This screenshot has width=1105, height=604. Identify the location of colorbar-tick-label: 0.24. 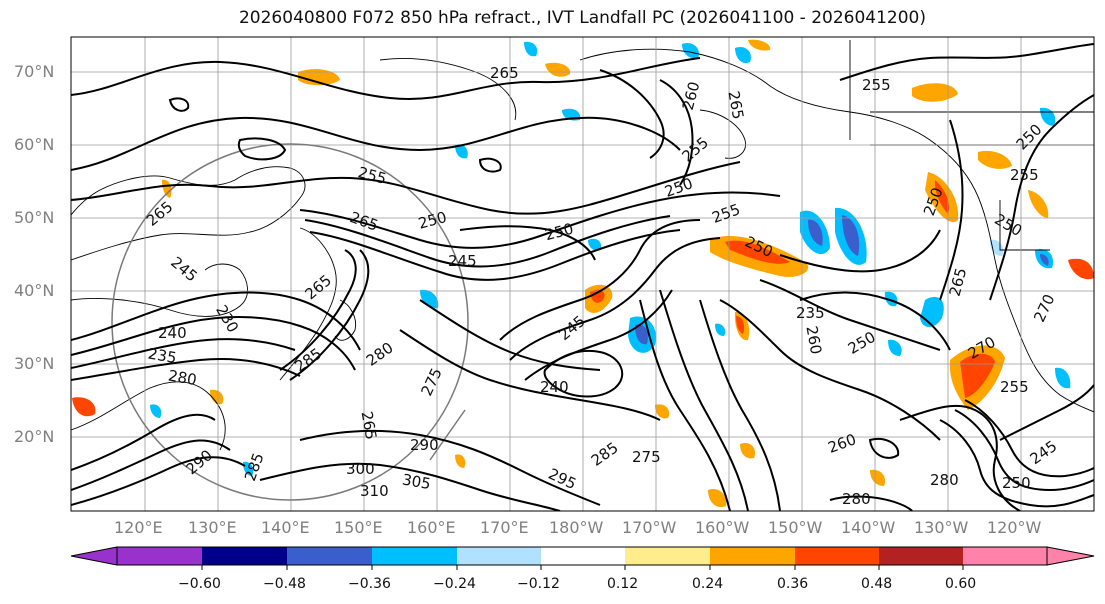
(708, 584).